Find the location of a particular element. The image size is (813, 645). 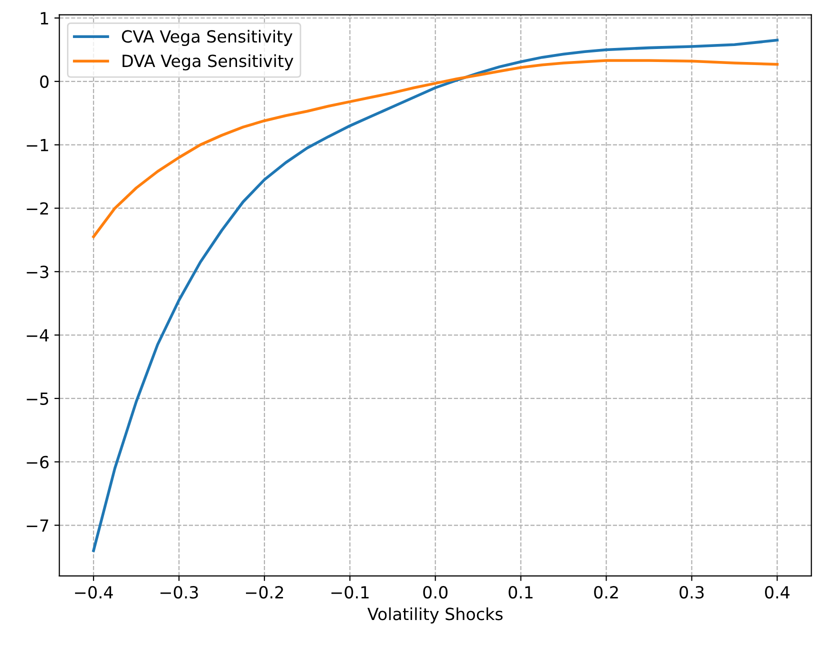

y-tick-label: 0 is located at coordinates (44, 81).